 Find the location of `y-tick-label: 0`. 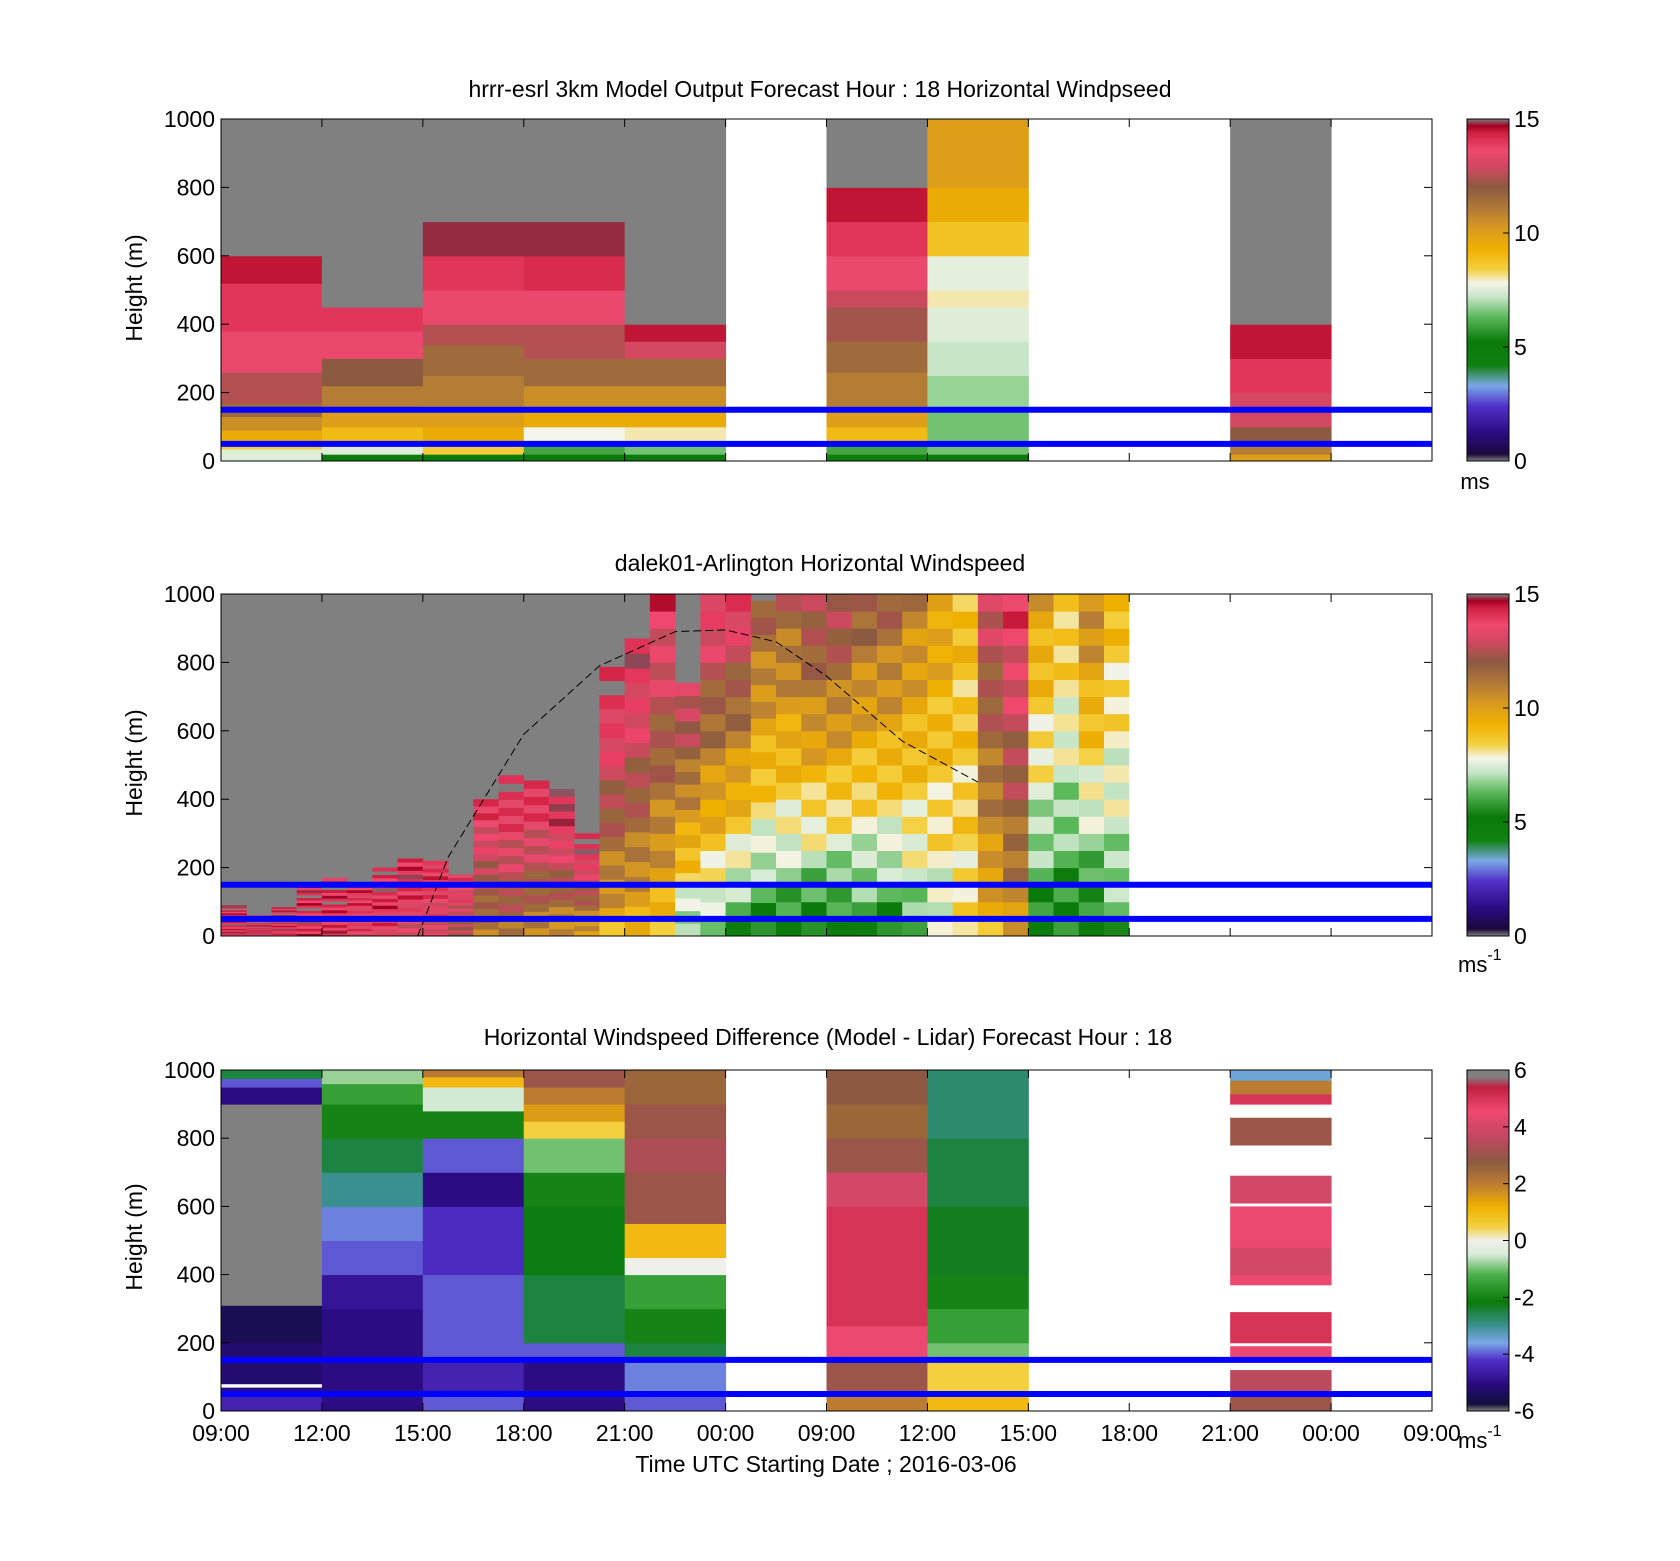

y-tick-label: 0 is located at coordinates (208, 1411).